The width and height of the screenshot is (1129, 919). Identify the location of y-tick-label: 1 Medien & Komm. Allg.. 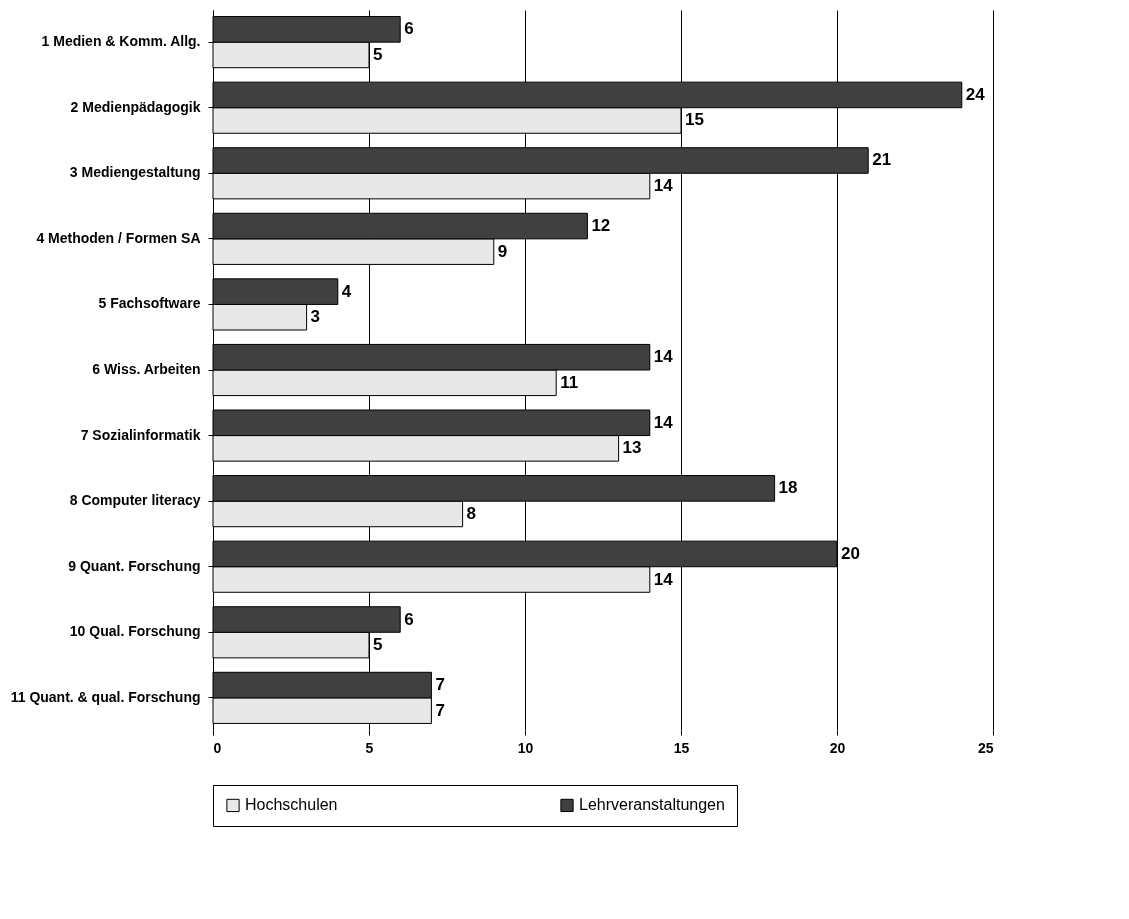
(121, 41).